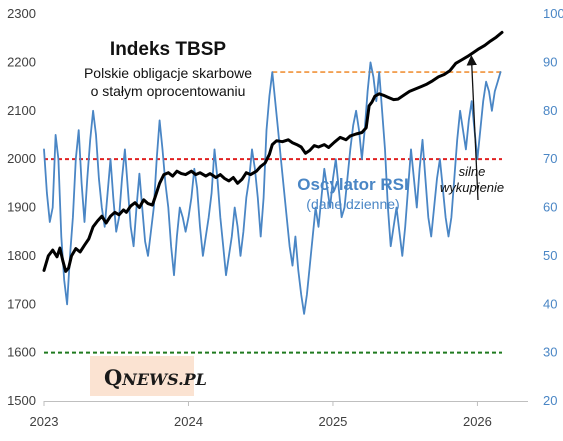 The image size is (563, 441). Describe the element at coordinates (477, 421) in the screenshot. I see `x-tick-label: 2026` at that location.